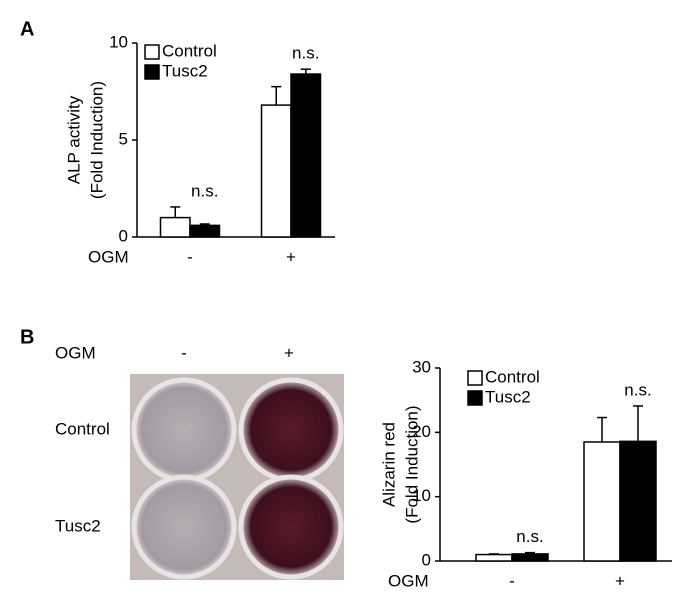 The width and height of the screenshot is (698, 610). Describe the element at coordinates (27, 29) in the screenshot. I see `panel-label: A` at that location.